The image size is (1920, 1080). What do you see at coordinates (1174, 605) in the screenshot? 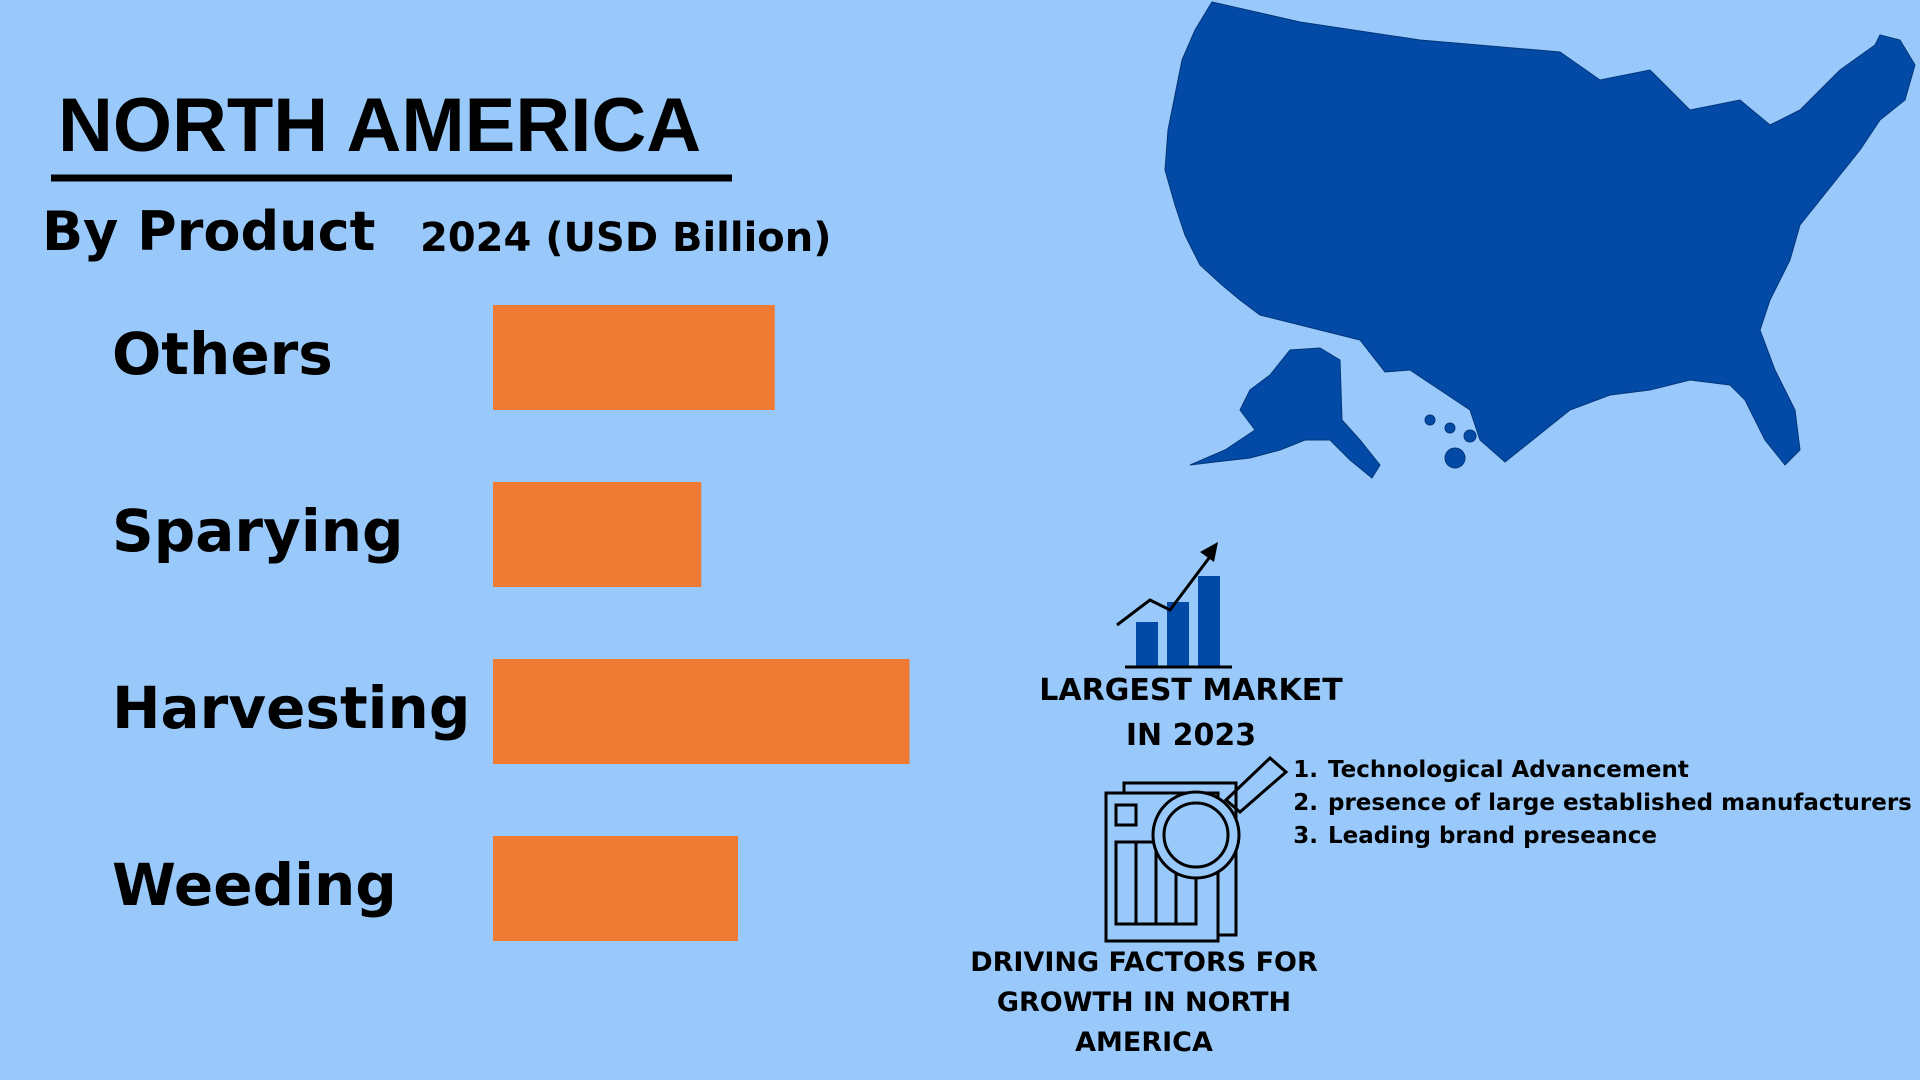
I see `growth-icon` at bounding box center [1174, 605].